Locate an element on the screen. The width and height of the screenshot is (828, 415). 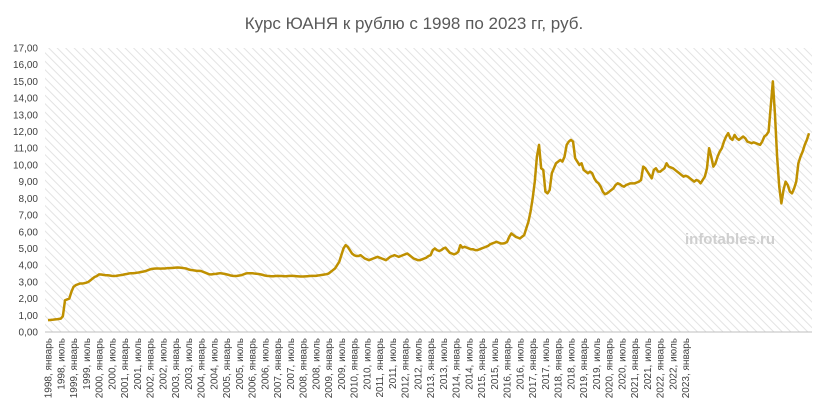
x-tick-label: 2017, июль is located at coordinates (546, 364).